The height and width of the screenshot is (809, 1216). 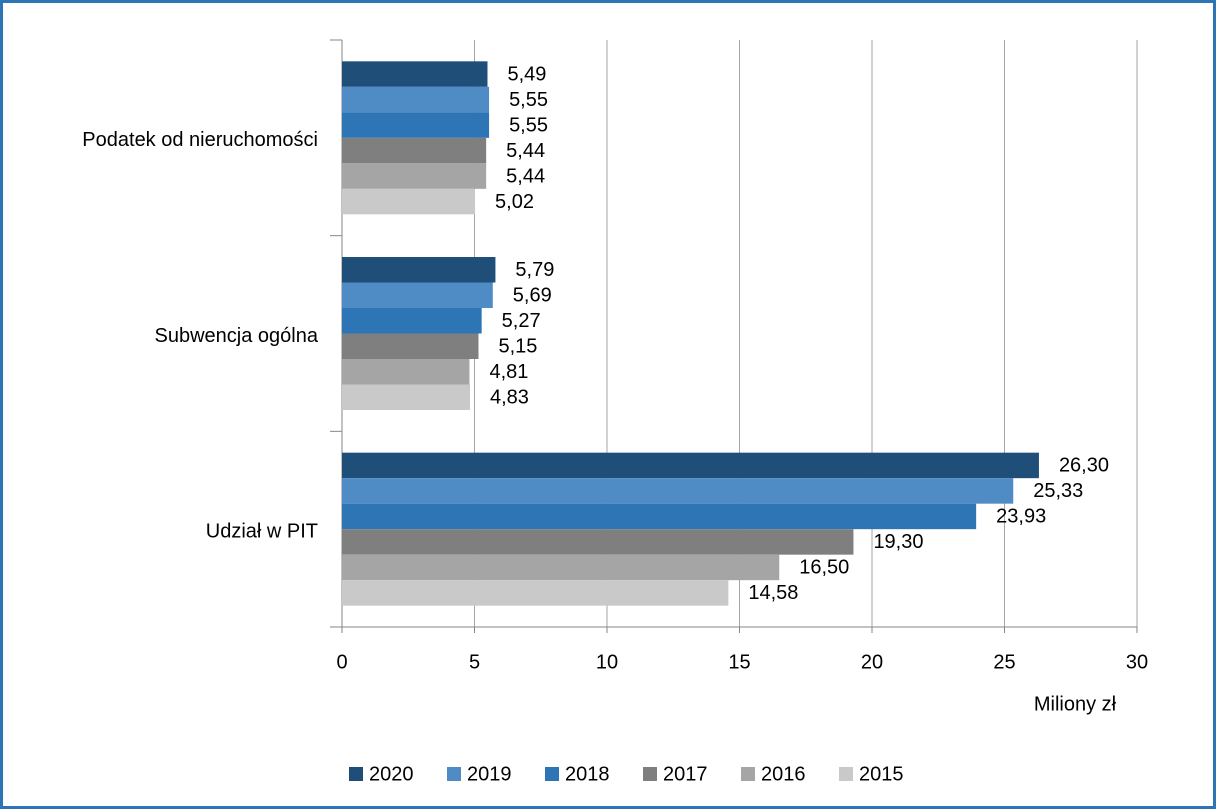 What do you see at coordinates (532, 296) in the screenshot?
I see `data-label: 5,69` at bounding box center [532, 296].